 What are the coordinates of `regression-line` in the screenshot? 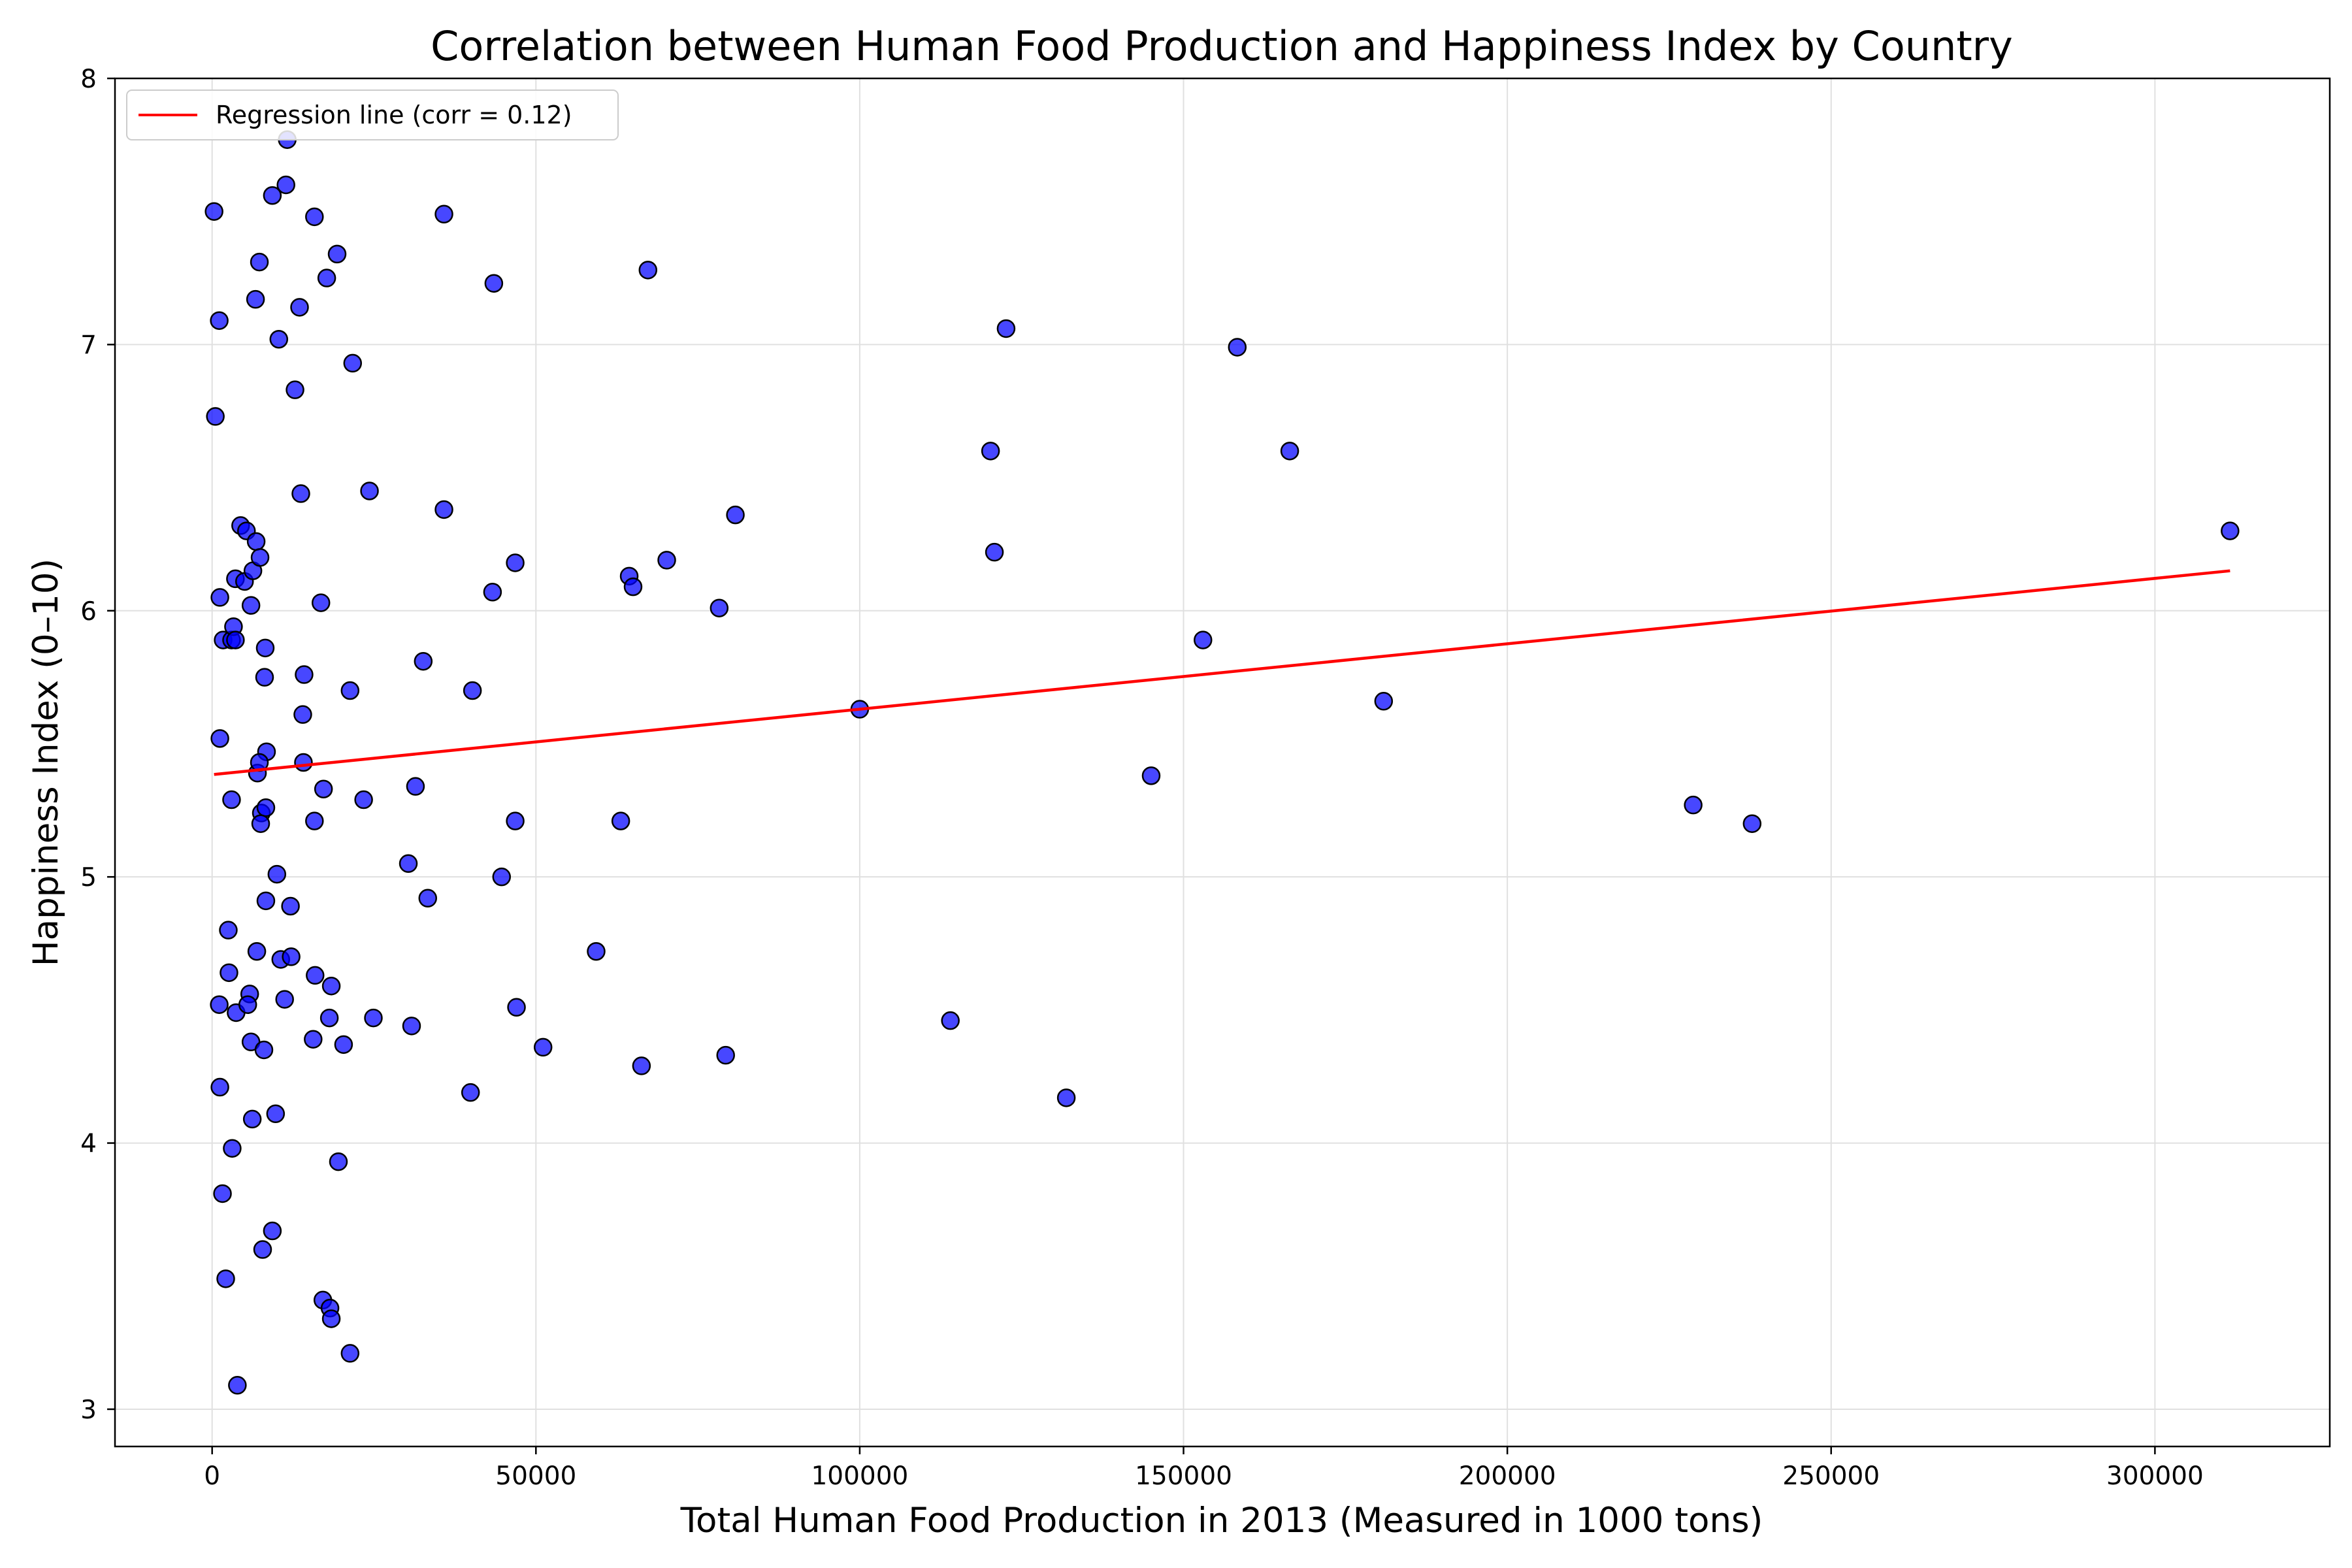 It's located at (1222, 672).